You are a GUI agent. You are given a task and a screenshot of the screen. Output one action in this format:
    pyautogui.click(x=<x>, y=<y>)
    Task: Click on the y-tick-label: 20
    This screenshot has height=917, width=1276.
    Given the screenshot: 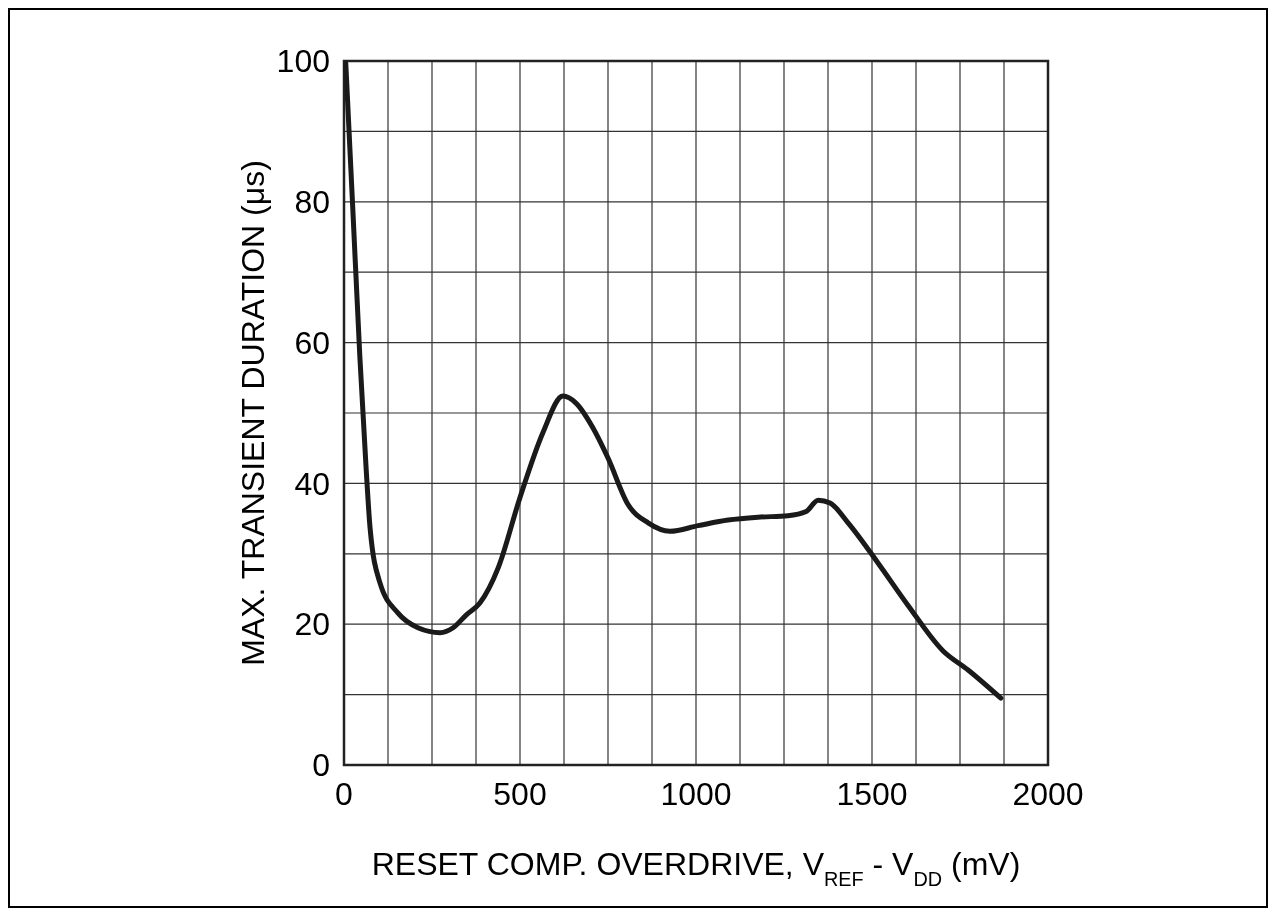 What is the action you would take?
    pyautogui.click(x=312, y=624)
    